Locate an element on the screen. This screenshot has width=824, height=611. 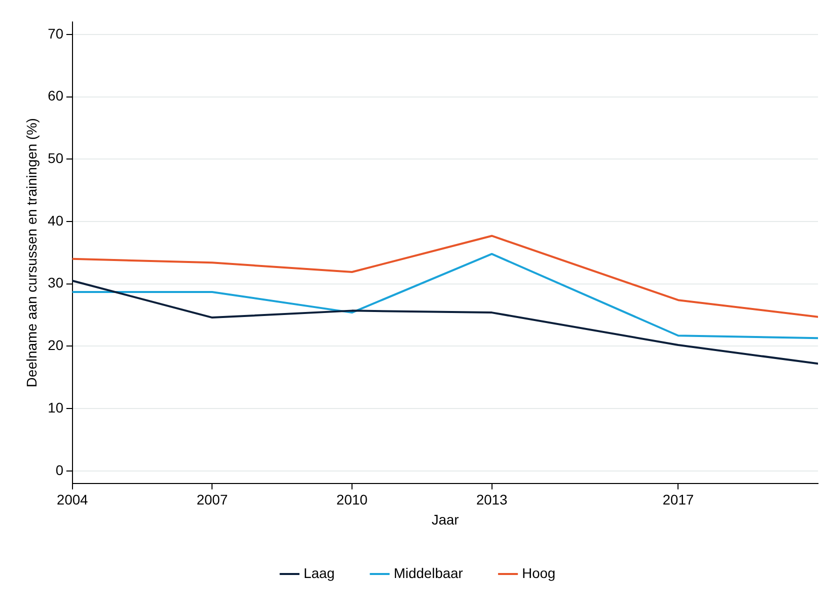
x-tick-label: 2010 is located at coordinates (352, 500).